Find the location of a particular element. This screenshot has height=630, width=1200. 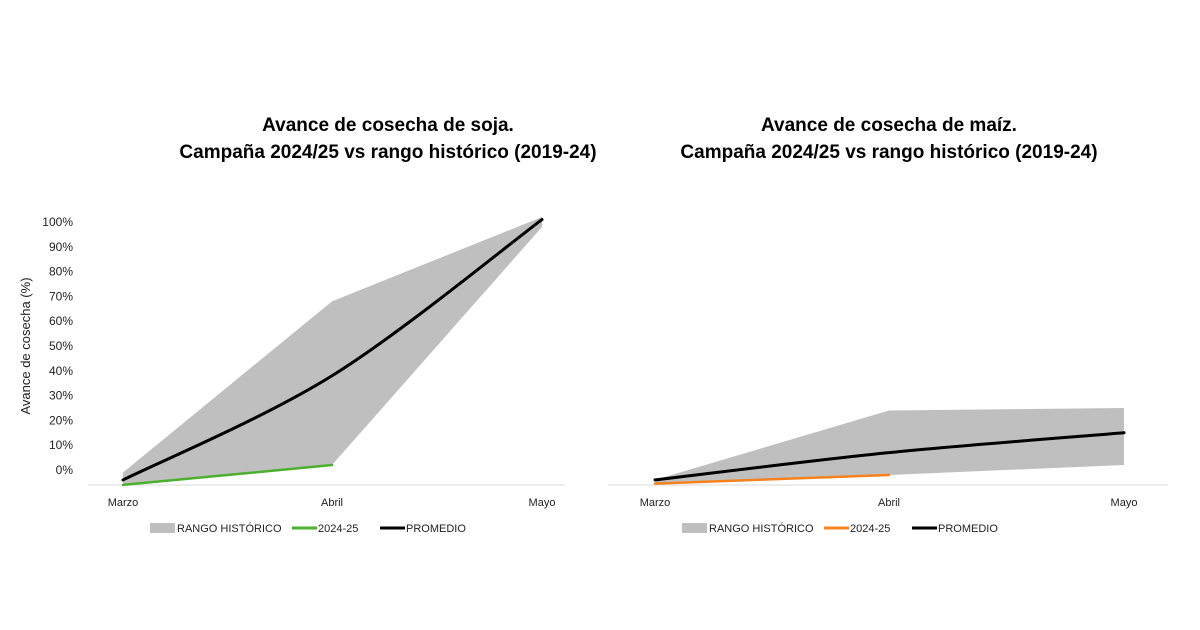

soja-x-tick-label: Abril is located at coordinates (332, 503).